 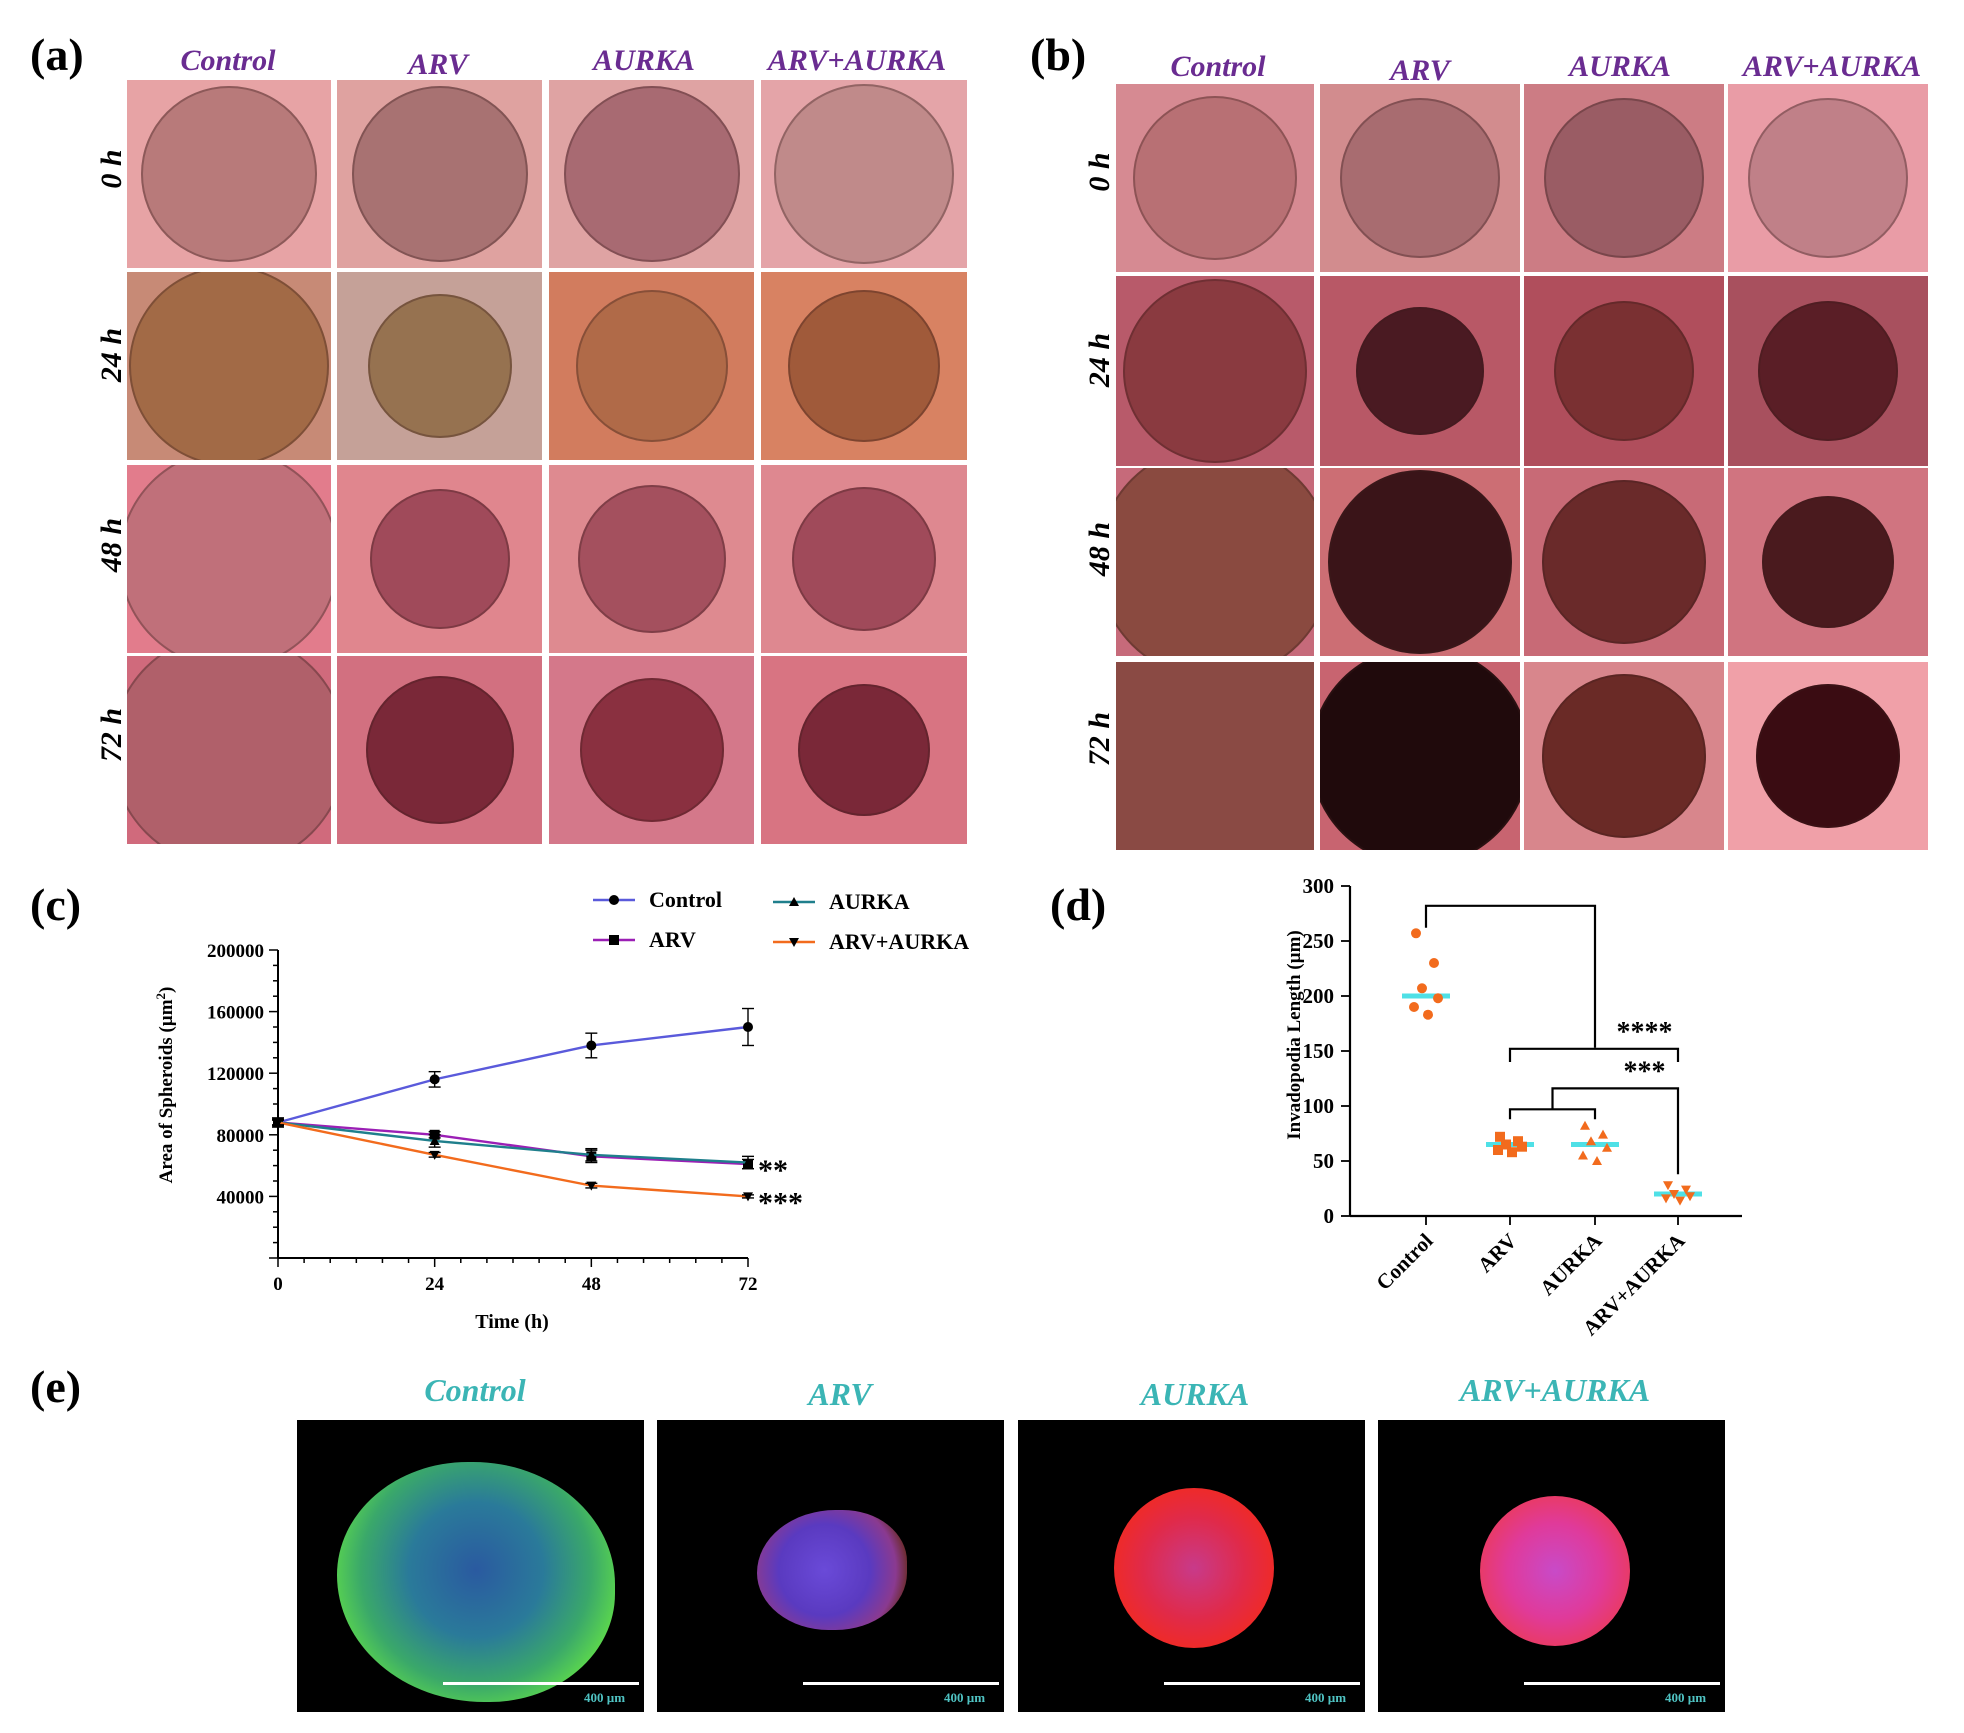 I want to click on panel-a-tile-aurka-24h, so click(x=651, y=366).